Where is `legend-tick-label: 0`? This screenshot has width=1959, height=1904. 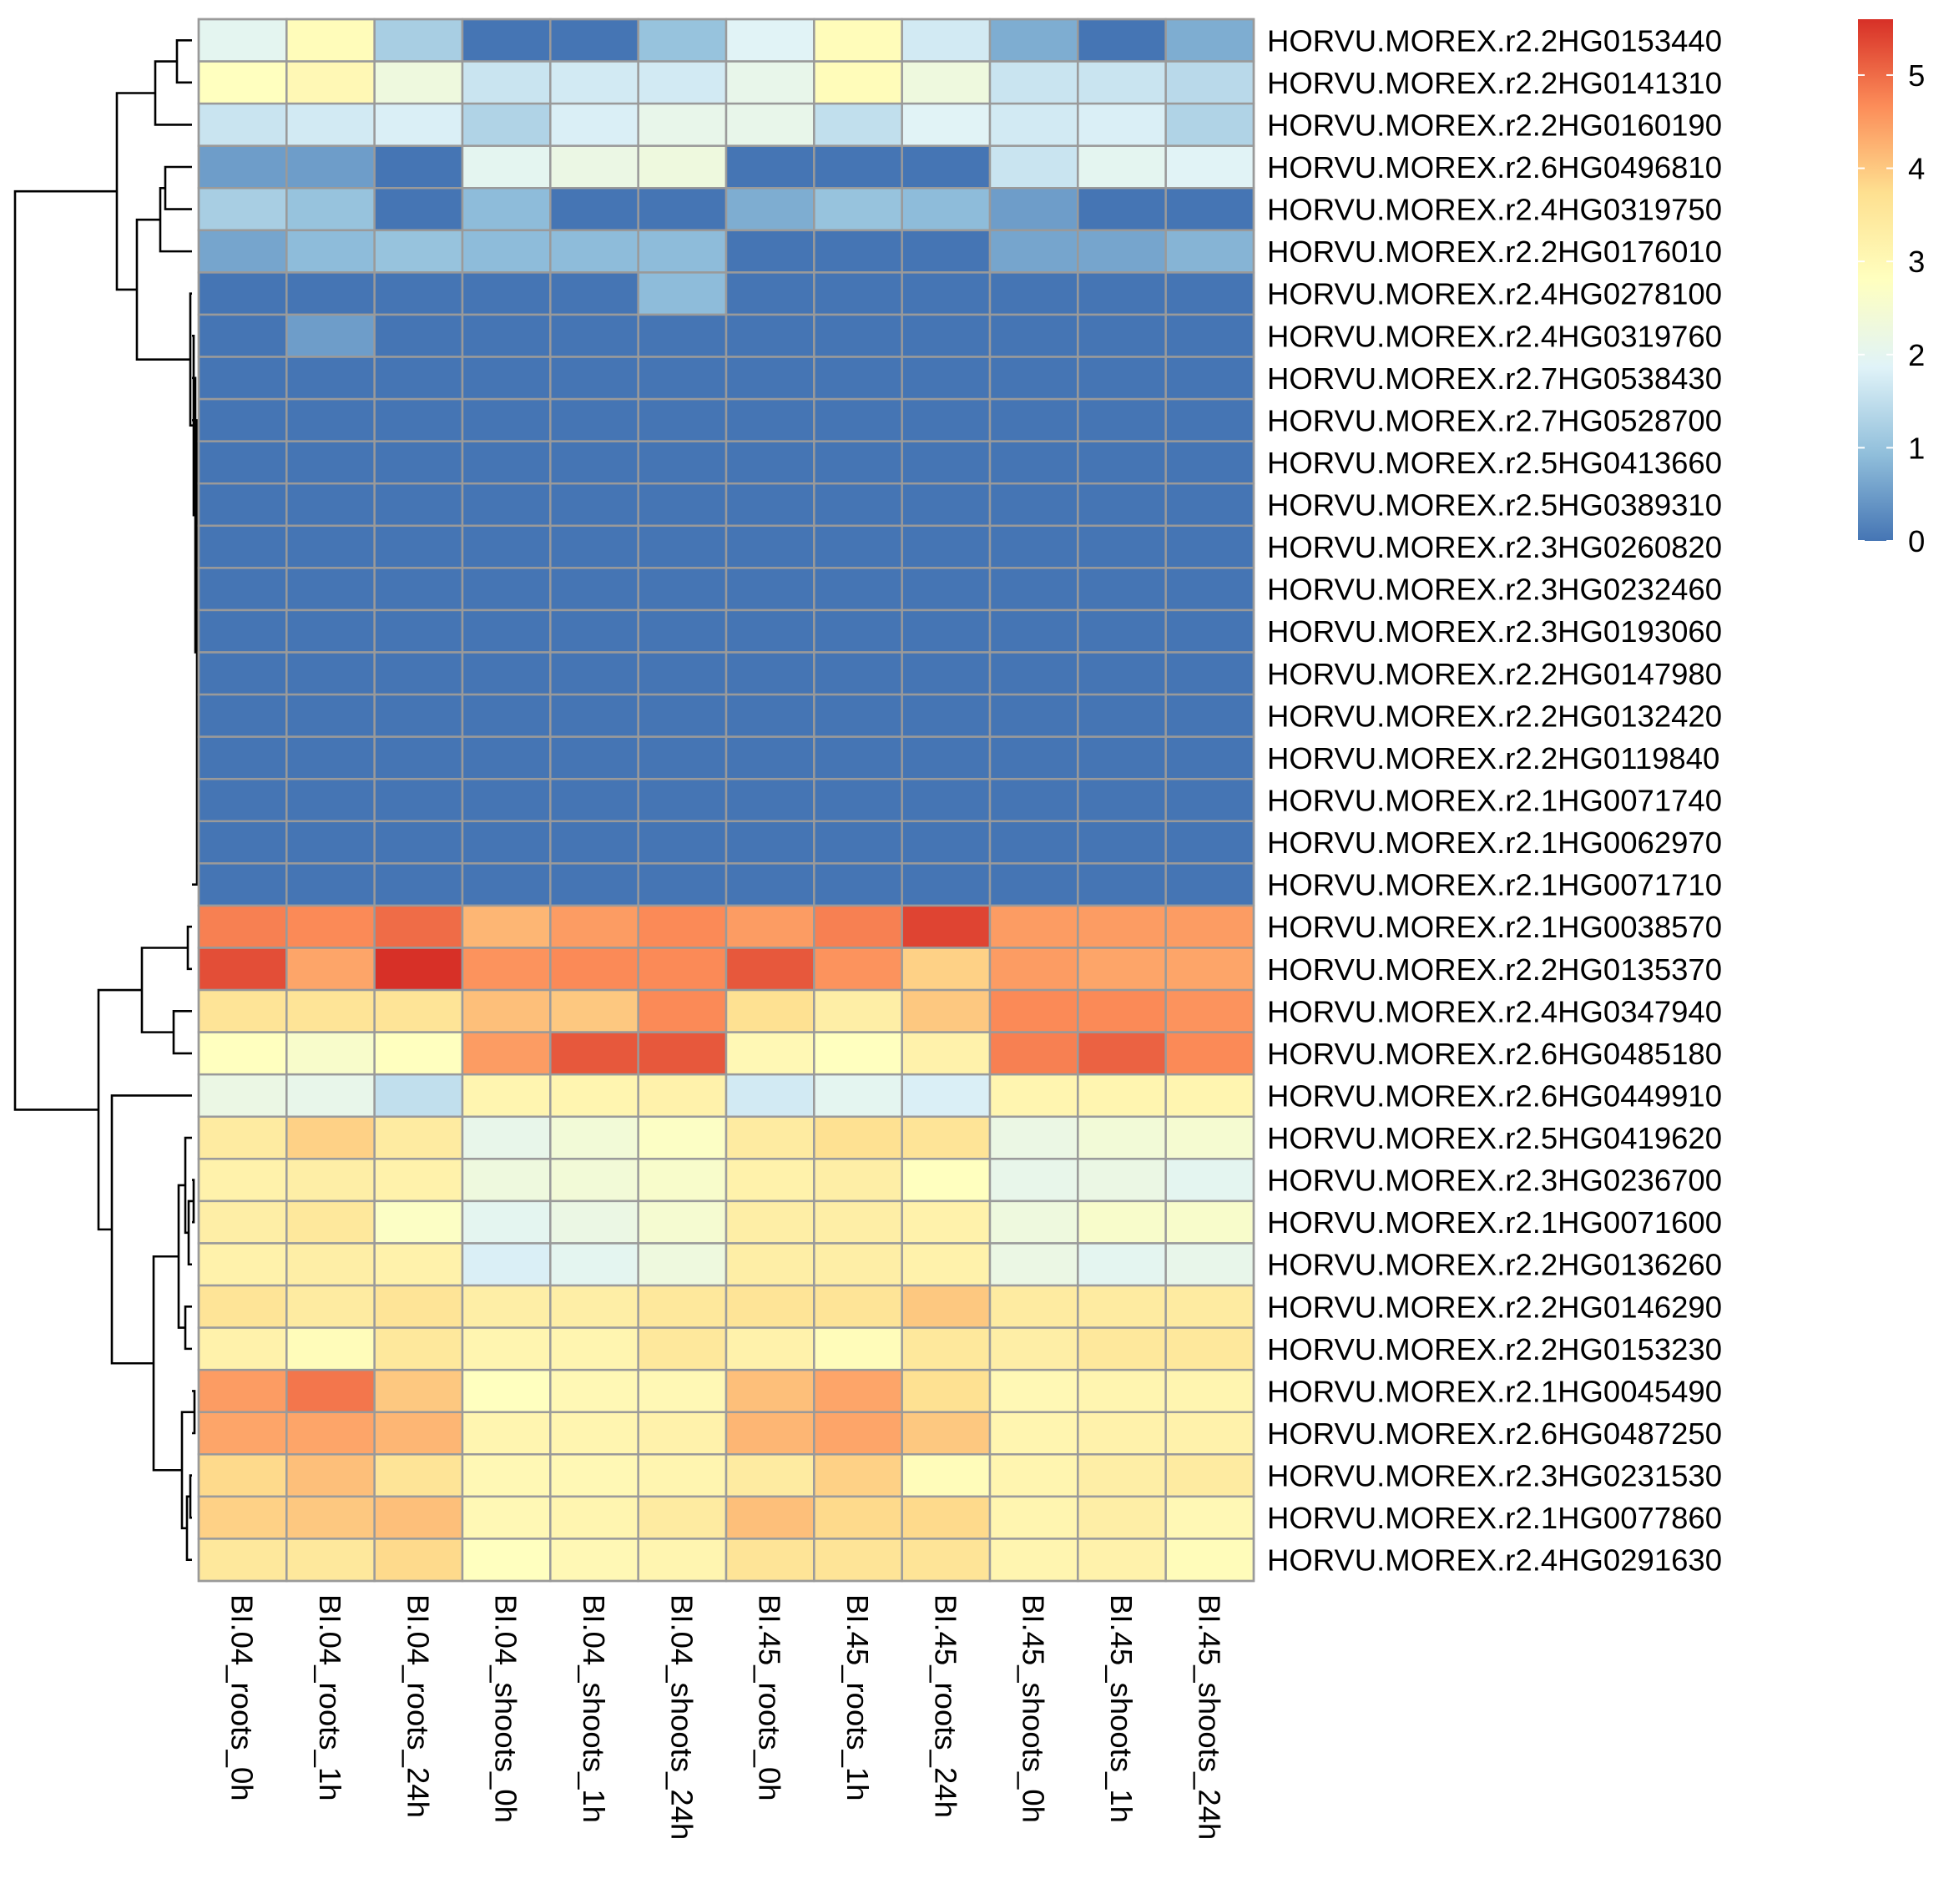
legend-tick-label: 0 is located at coordinates (1916, 541).